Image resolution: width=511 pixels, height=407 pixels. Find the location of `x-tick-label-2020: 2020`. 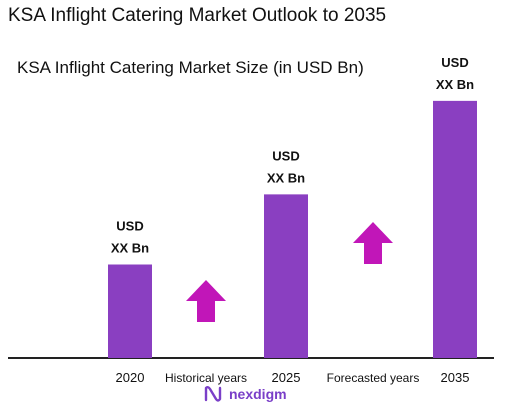

x-tick-label-2020: 2020 is located at coordinates (130, 377).